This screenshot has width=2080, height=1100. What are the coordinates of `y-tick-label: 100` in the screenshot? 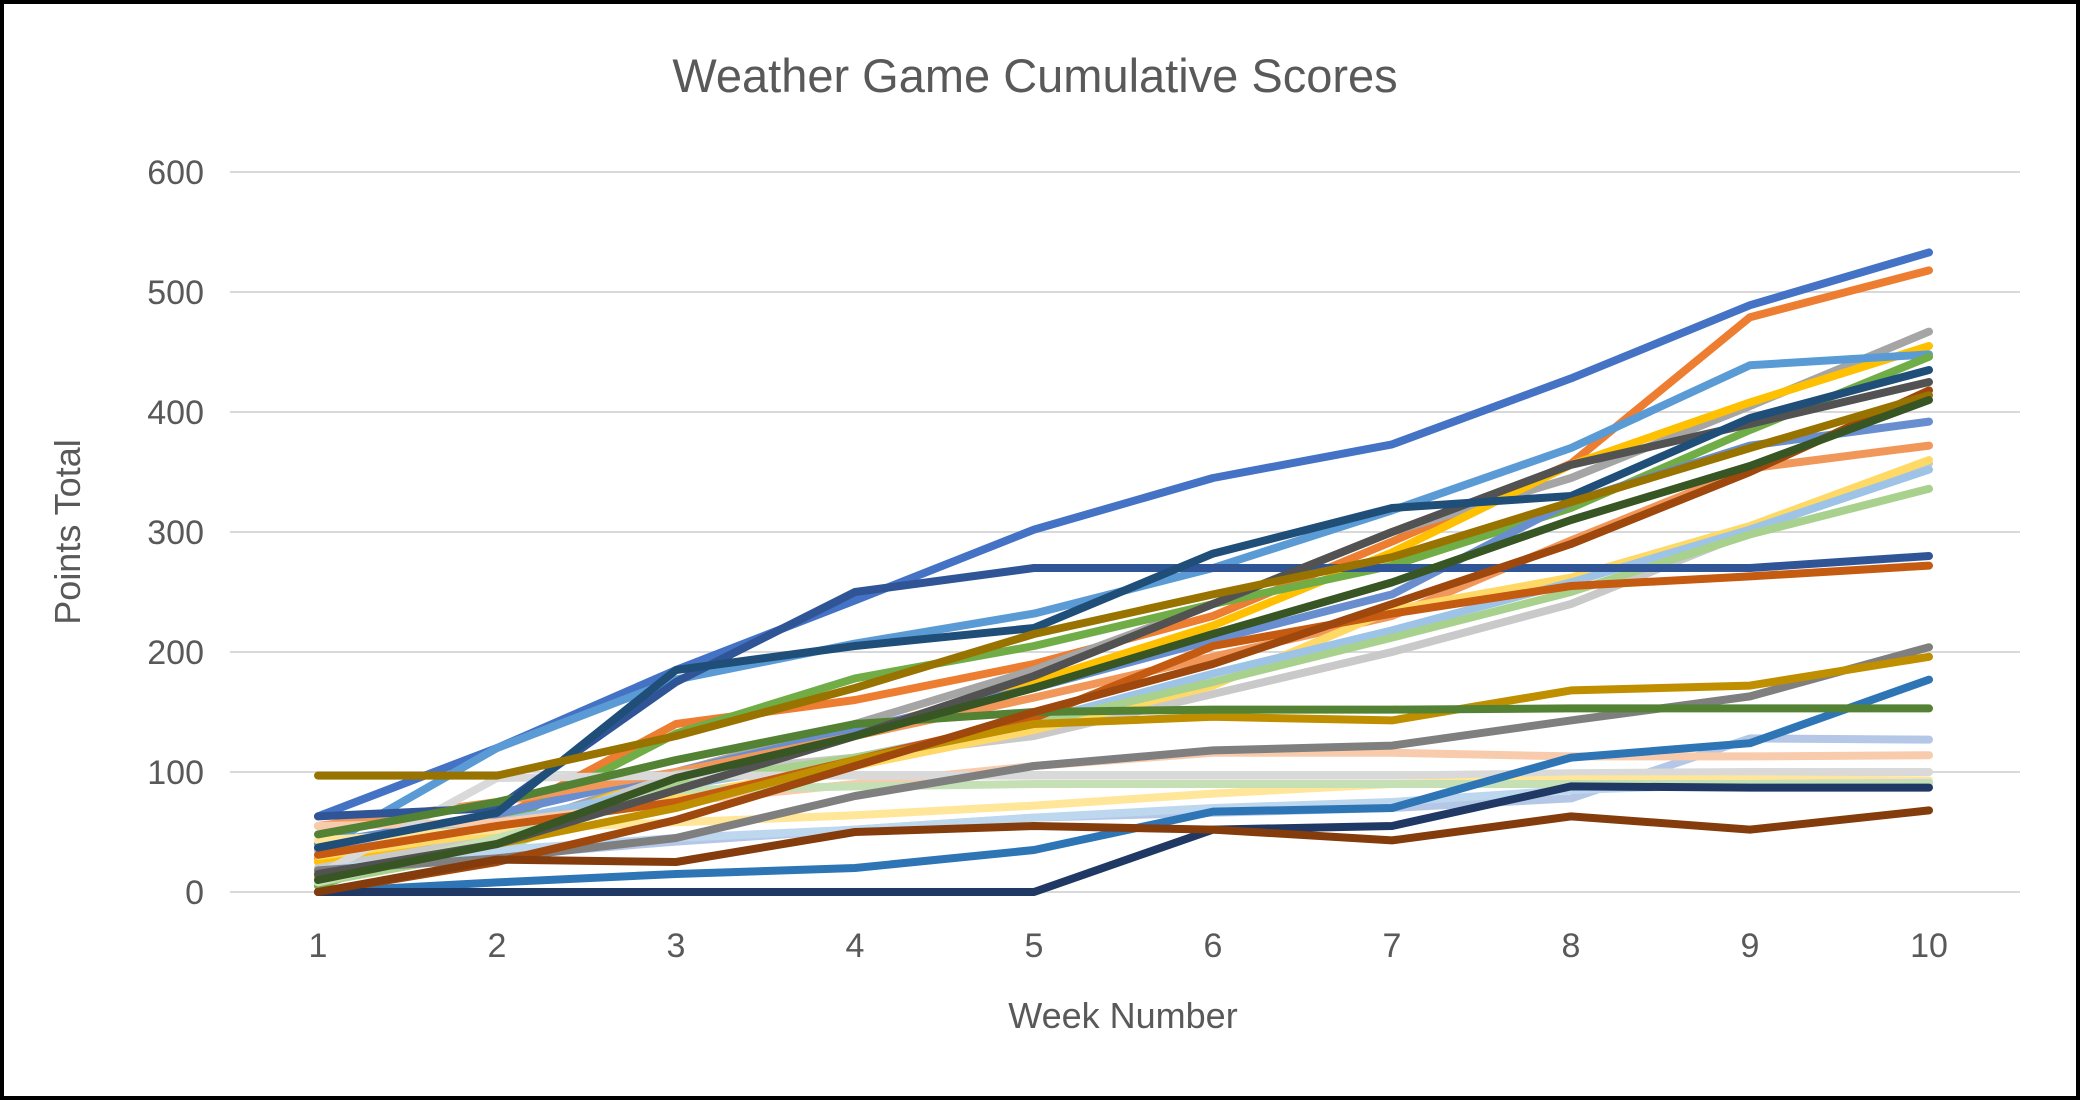 It's located at (175, 773).